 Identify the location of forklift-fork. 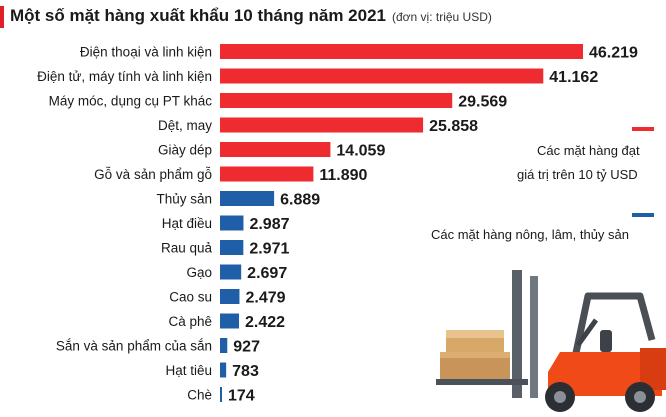
(482, 382).